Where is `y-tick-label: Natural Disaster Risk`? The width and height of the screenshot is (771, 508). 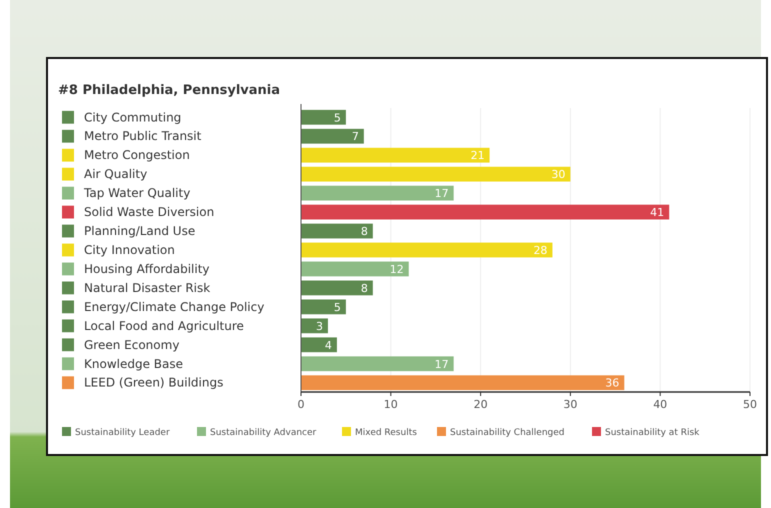
y-tick-label: Natural Disaster Risk is located at coordinates (147, 287).